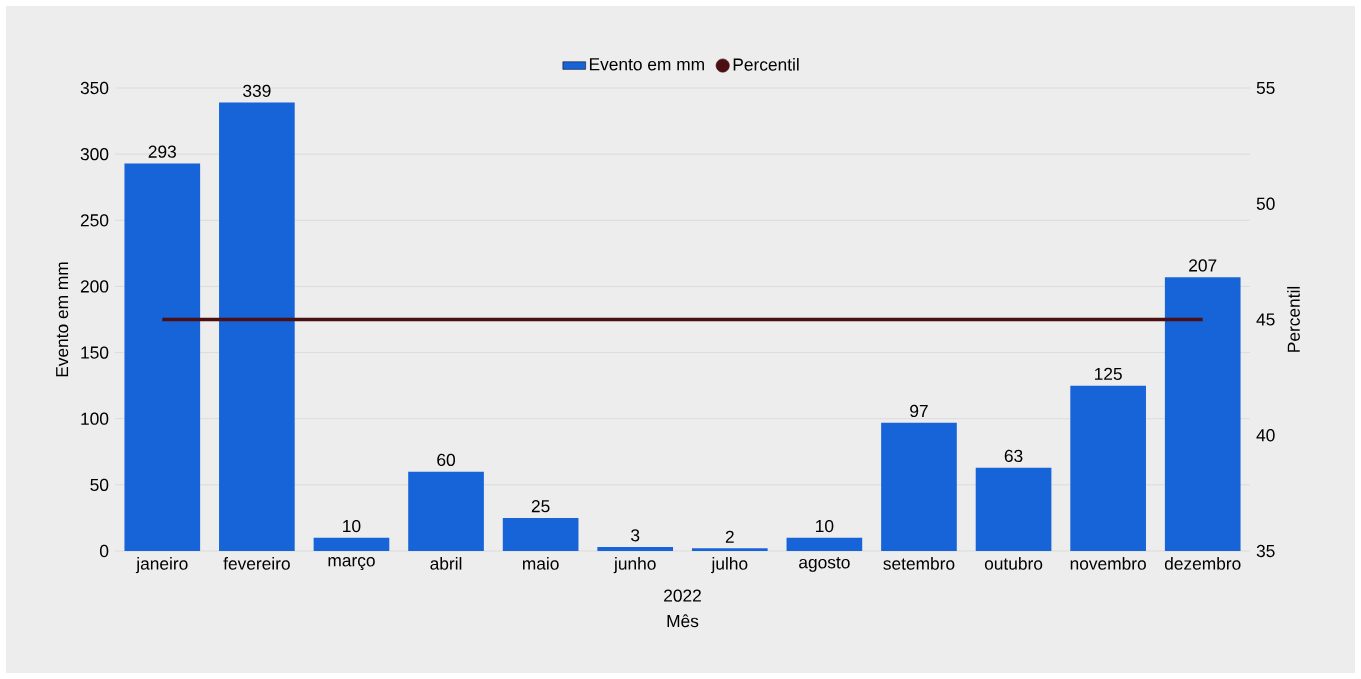 The height and width of the screenshot is (679, 1361). What do you see at coordinates (446, 563) in the screenshot?
I see `x-tick-label: abril` at bounding box center [446, 563].